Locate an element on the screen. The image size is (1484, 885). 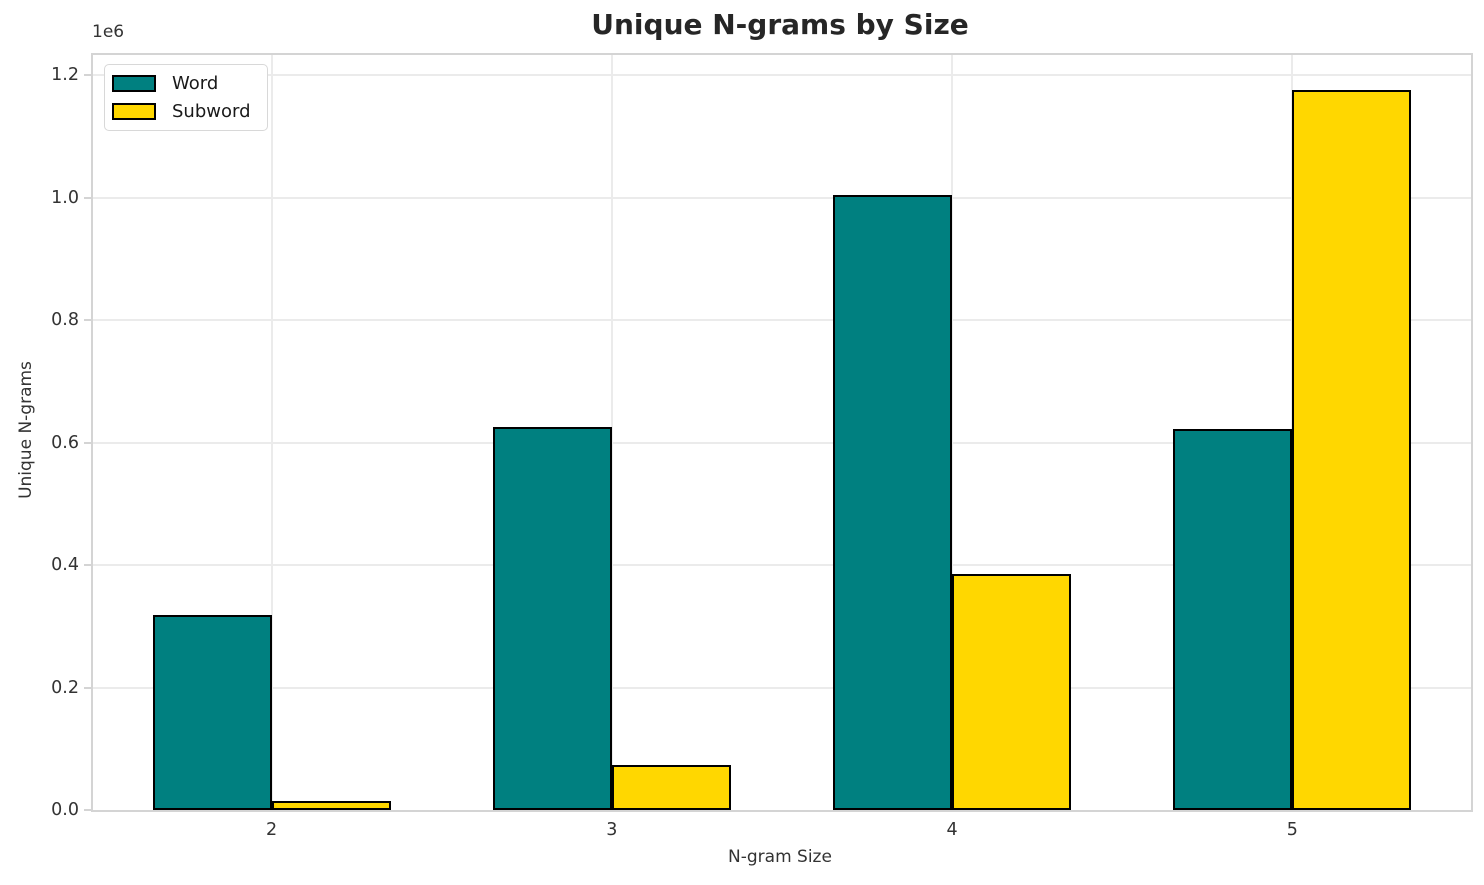
y-tick-label: 1.2 is located at coordinates (65, 75).